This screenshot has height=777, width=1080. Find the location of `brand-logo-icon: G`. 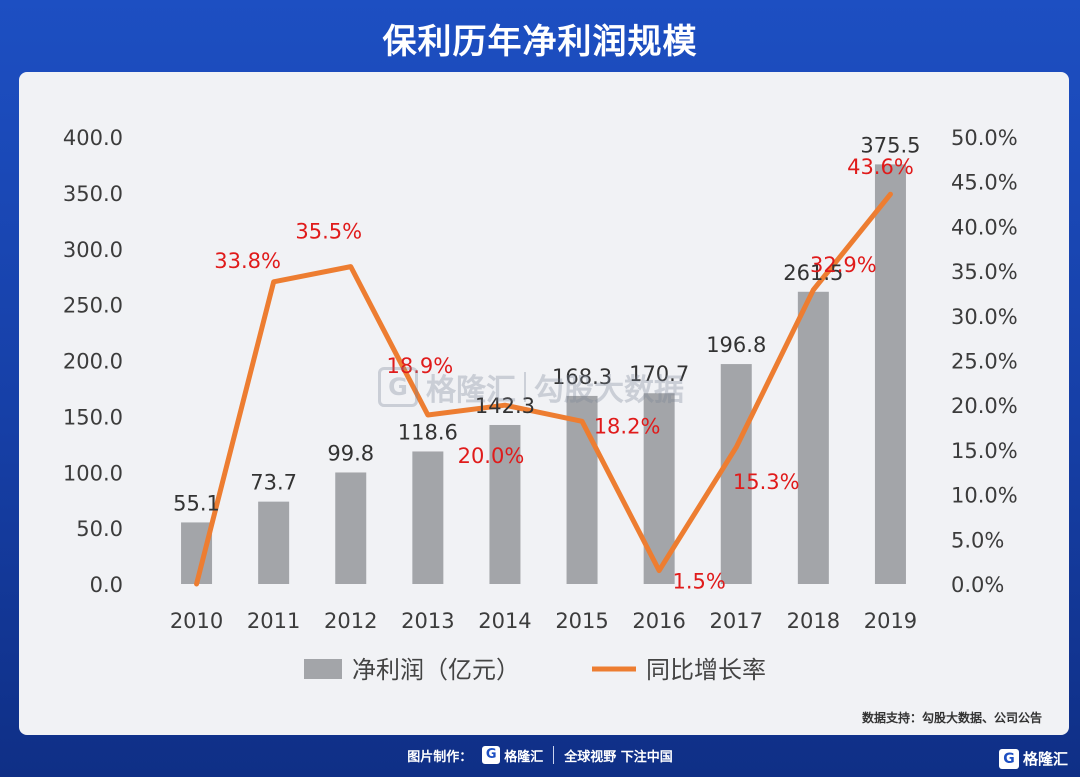

brand-logo-icon: G is located at coordinates (491, 755).